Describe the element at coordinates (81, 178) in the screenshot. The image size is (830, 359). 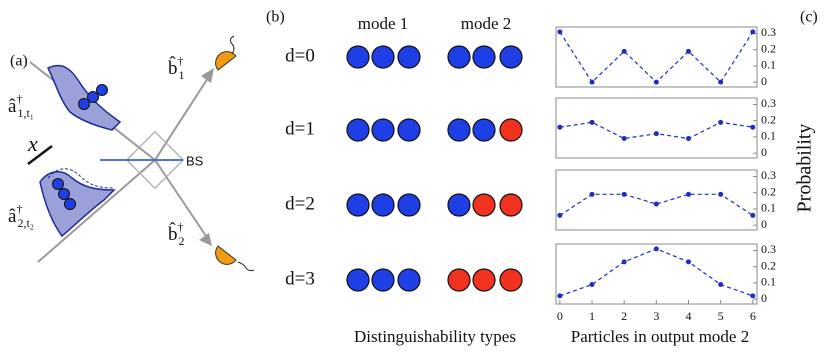
I see `wavepacket-shifted` at that location.